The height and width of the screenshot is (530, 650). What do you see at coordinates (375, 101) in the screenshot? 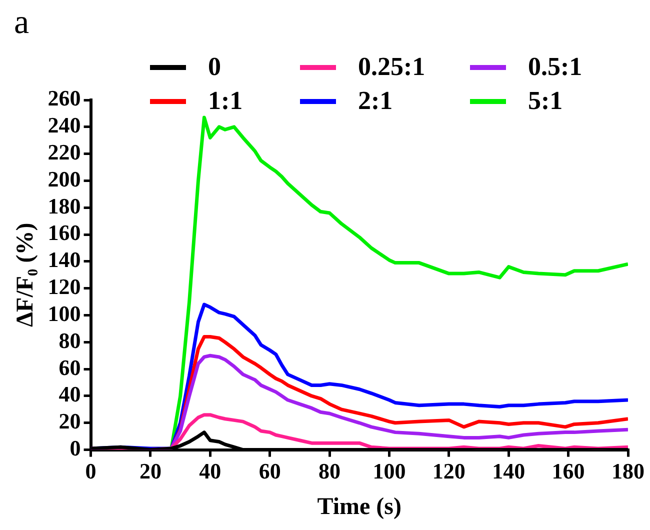
I see `legend-label: 2:1` at bounding box center [375, 101].